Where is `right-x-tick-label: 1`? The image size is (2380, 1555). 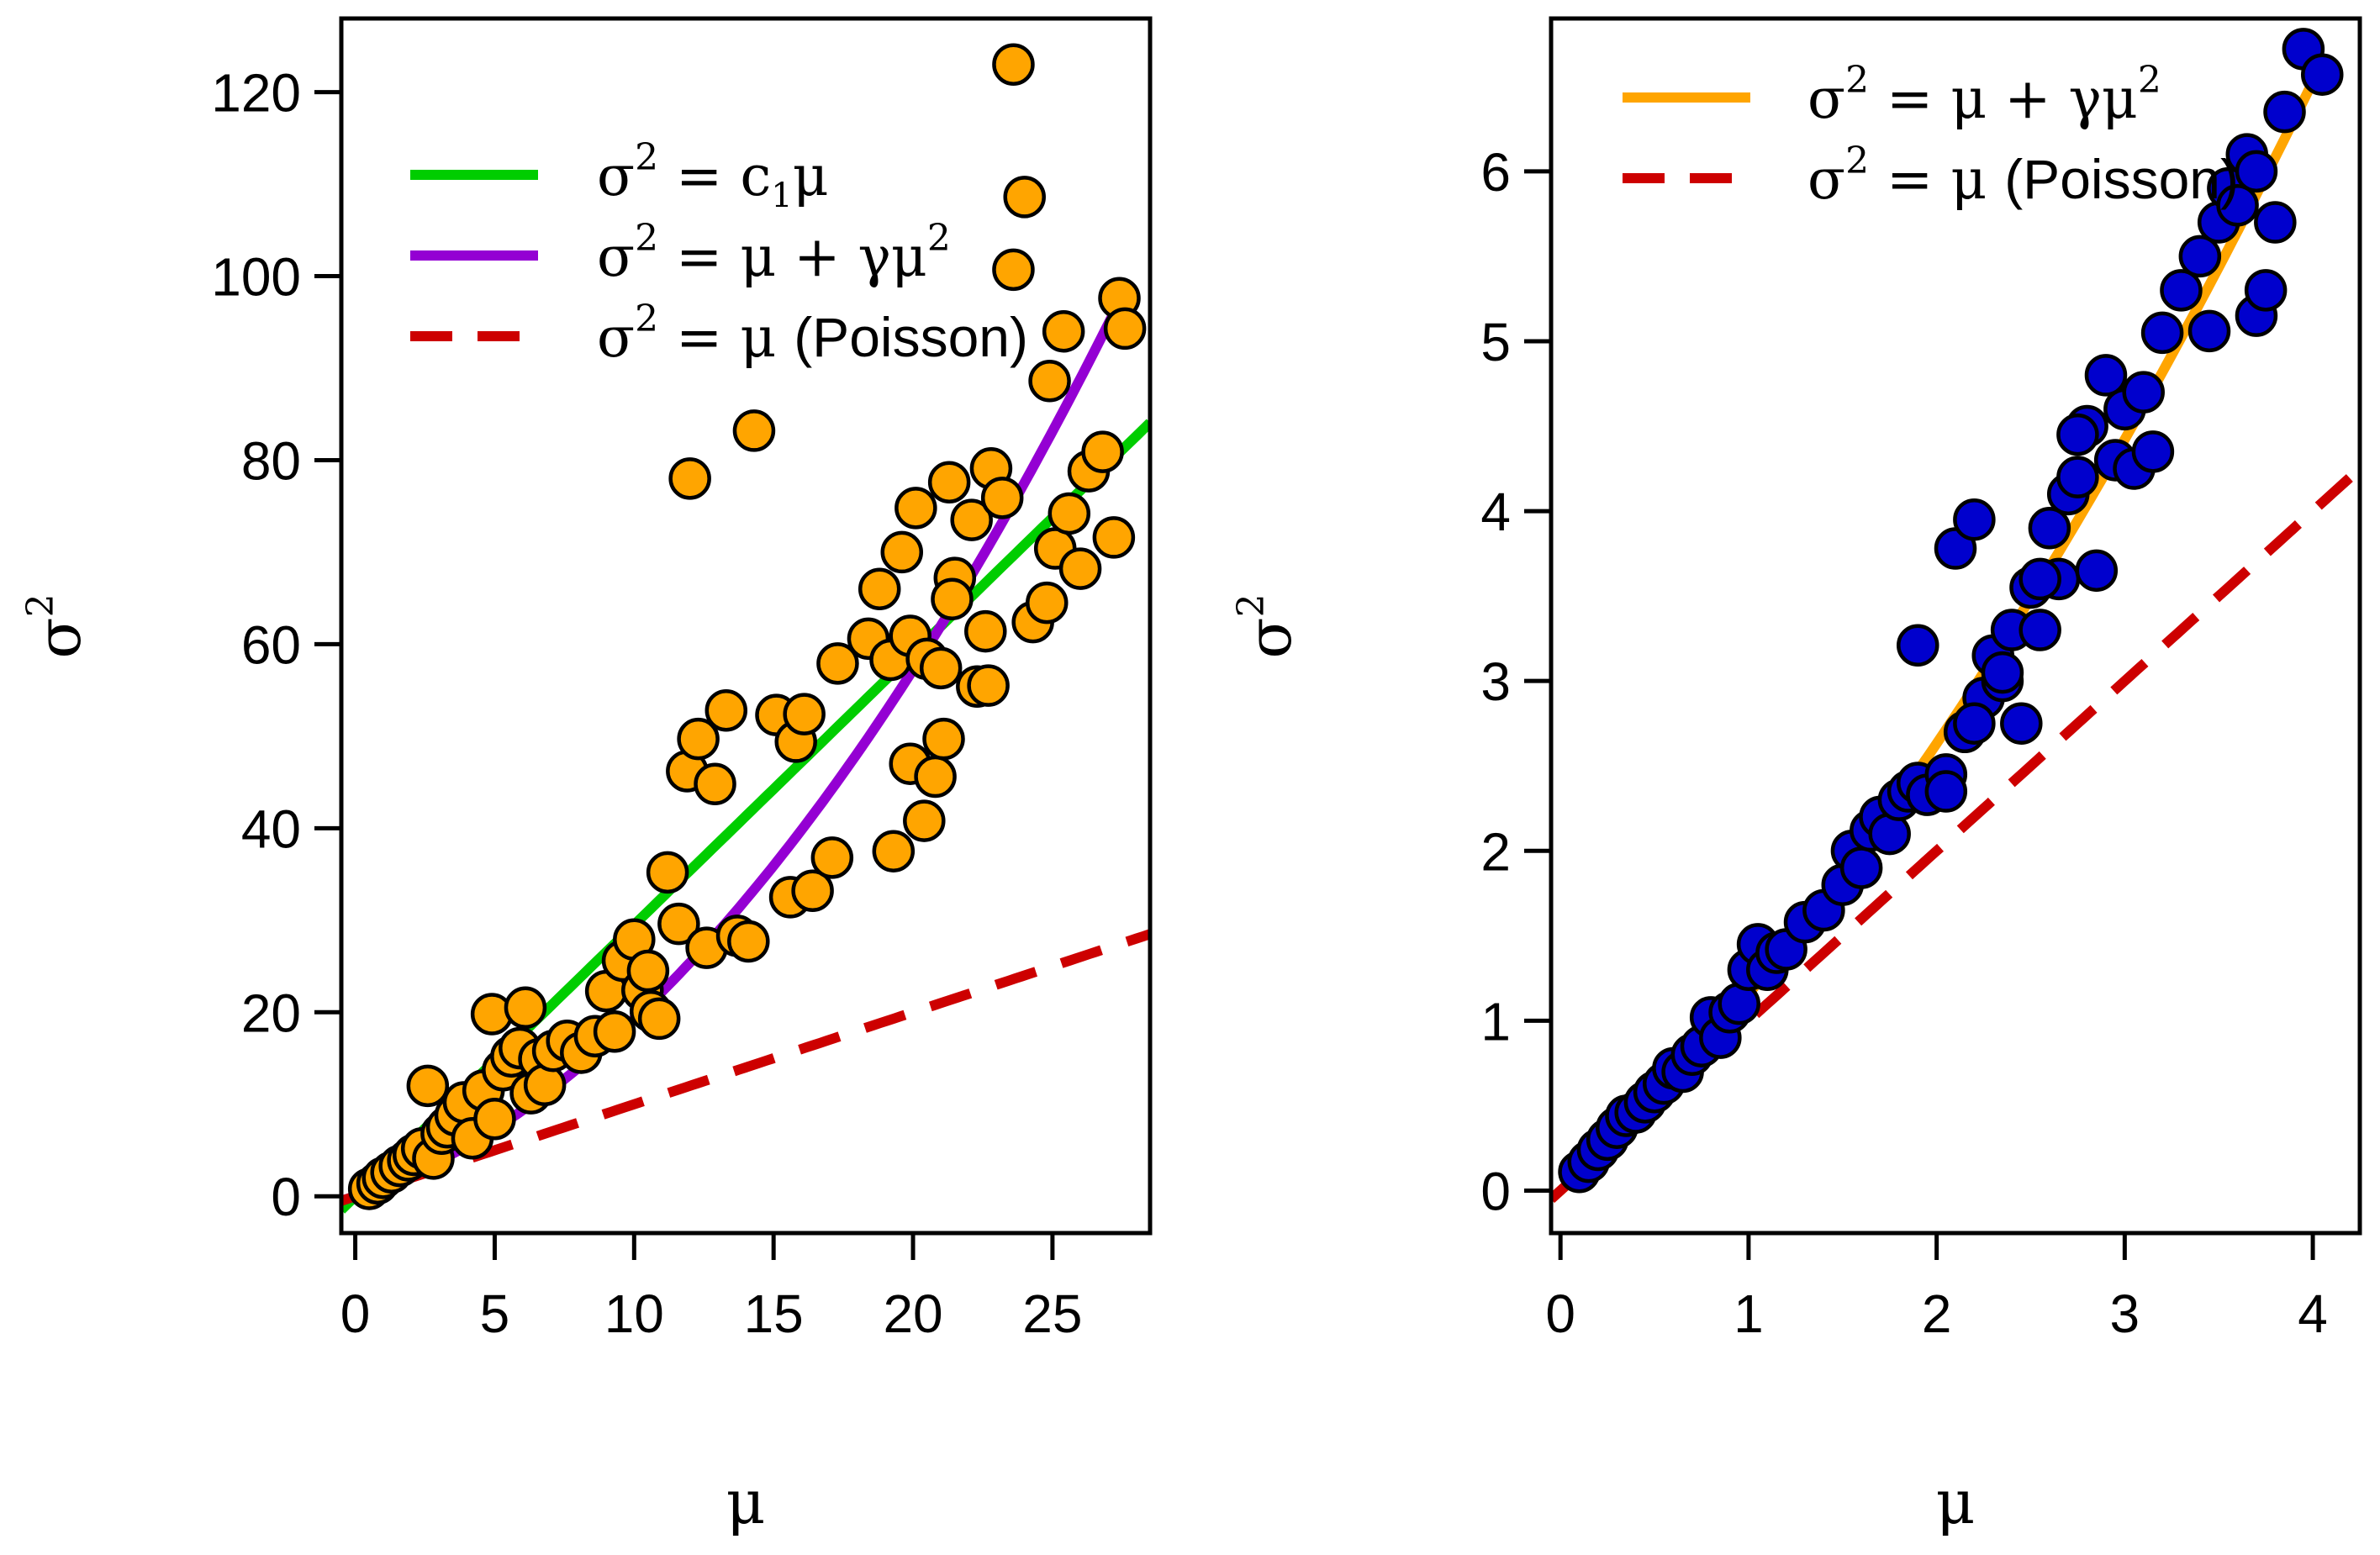
right-x-tick-label: 1 is located at coordinates (1749, 1314).